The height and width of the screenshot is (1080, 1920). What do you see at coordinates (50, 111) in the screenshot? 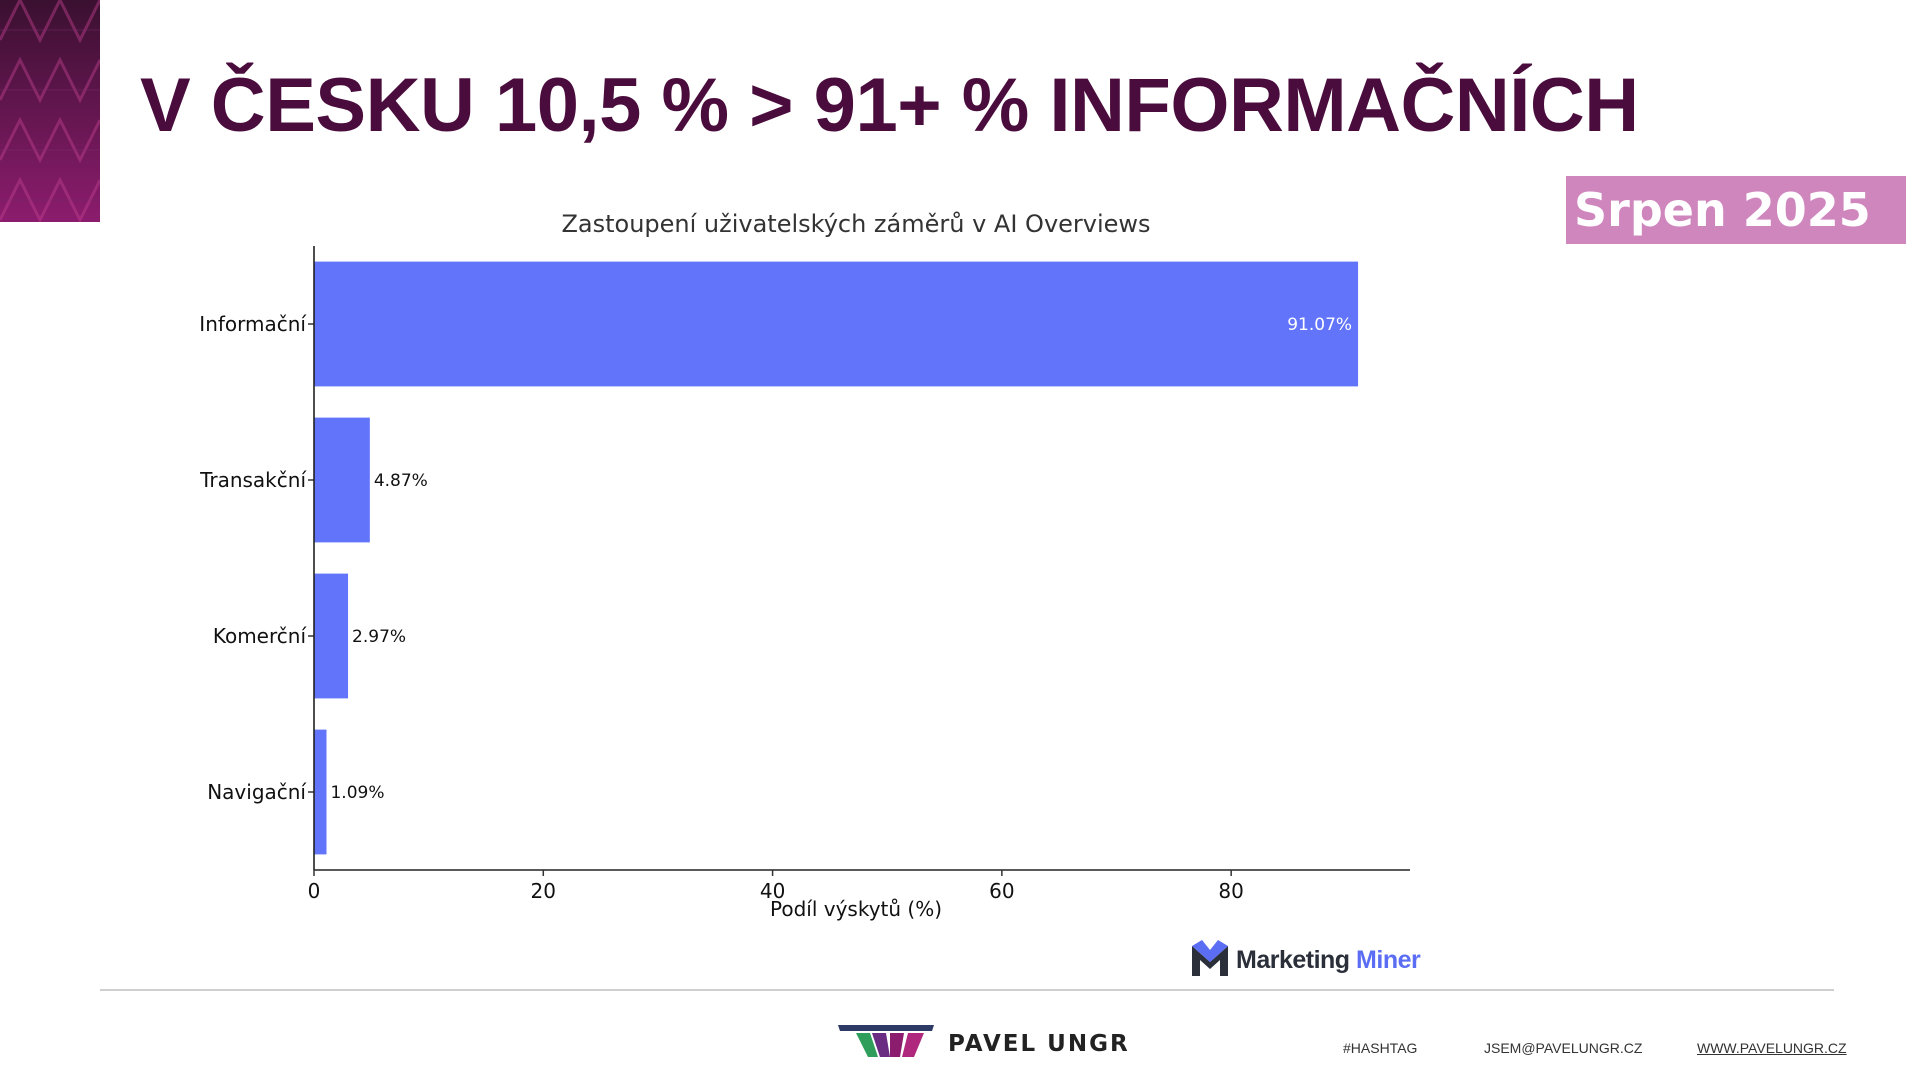
I see `corner-pattern` at bounding box center [50, 111].